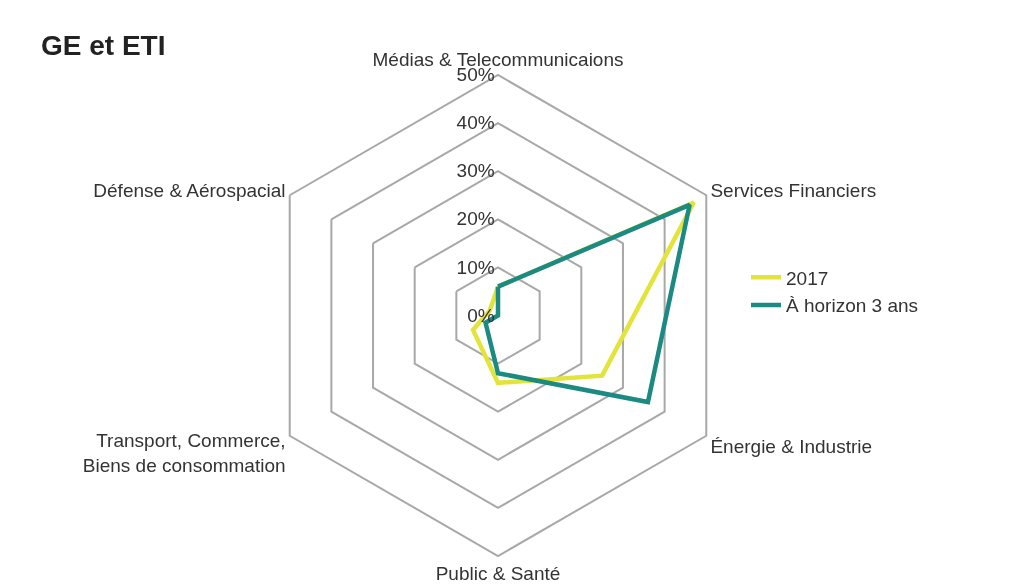  What do you see at coordinates (184, 453) in the screenshot?
I see `spoke-label: Transport, Commerce, Biens de consommation` at bounding box center [184, 453].